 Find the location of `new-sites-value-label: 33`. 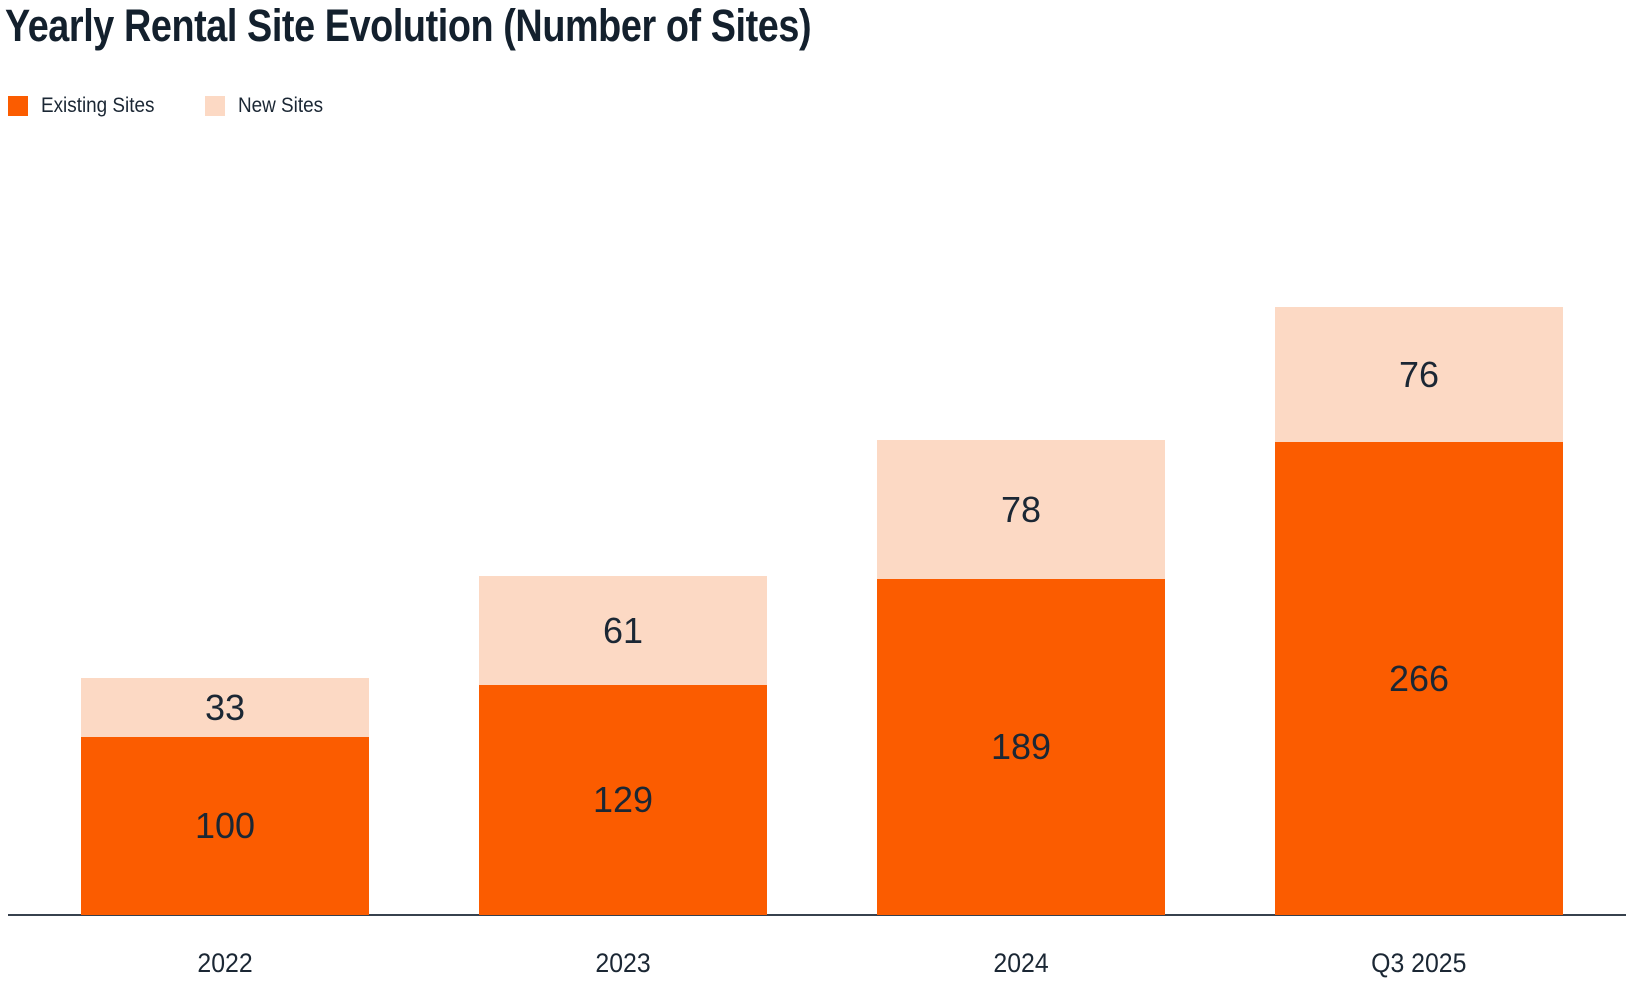

new-sites-value-label: 33 is located at coordinates (225, 707).